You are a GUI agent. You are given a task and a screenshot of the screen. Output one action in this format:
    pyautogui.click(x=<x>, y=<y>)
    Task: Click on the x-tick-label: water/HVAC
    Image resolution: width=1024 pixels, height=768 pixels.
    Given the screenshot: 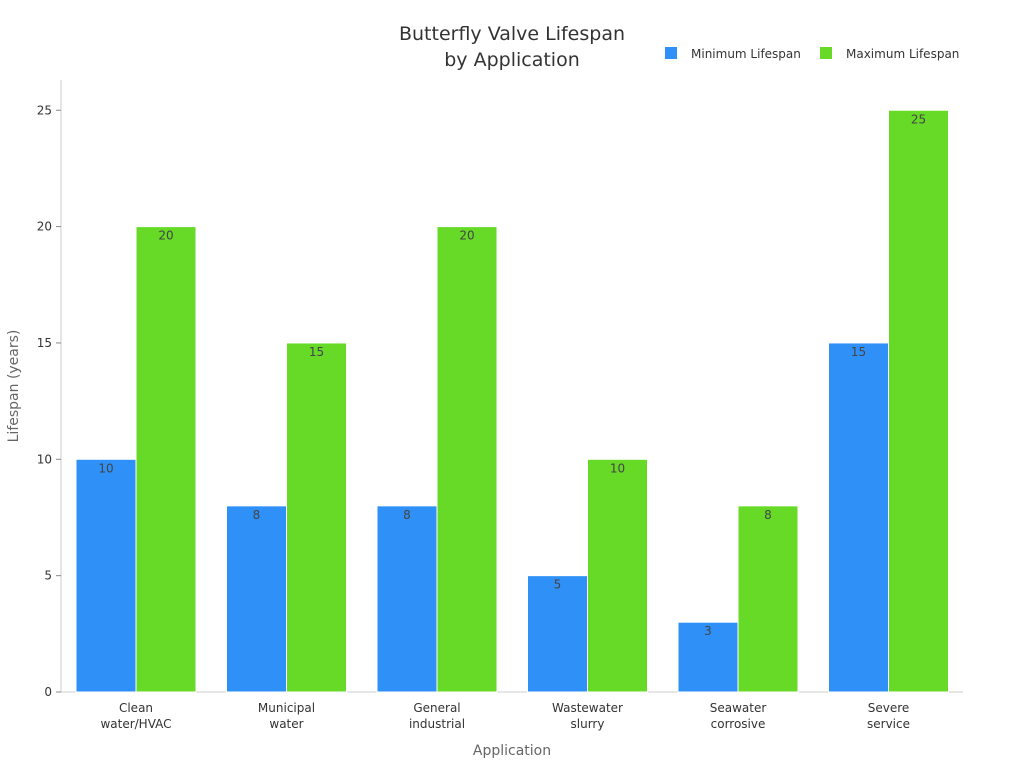 What is the action you would take?
    pyautogui.click(x=135, y=724)
    